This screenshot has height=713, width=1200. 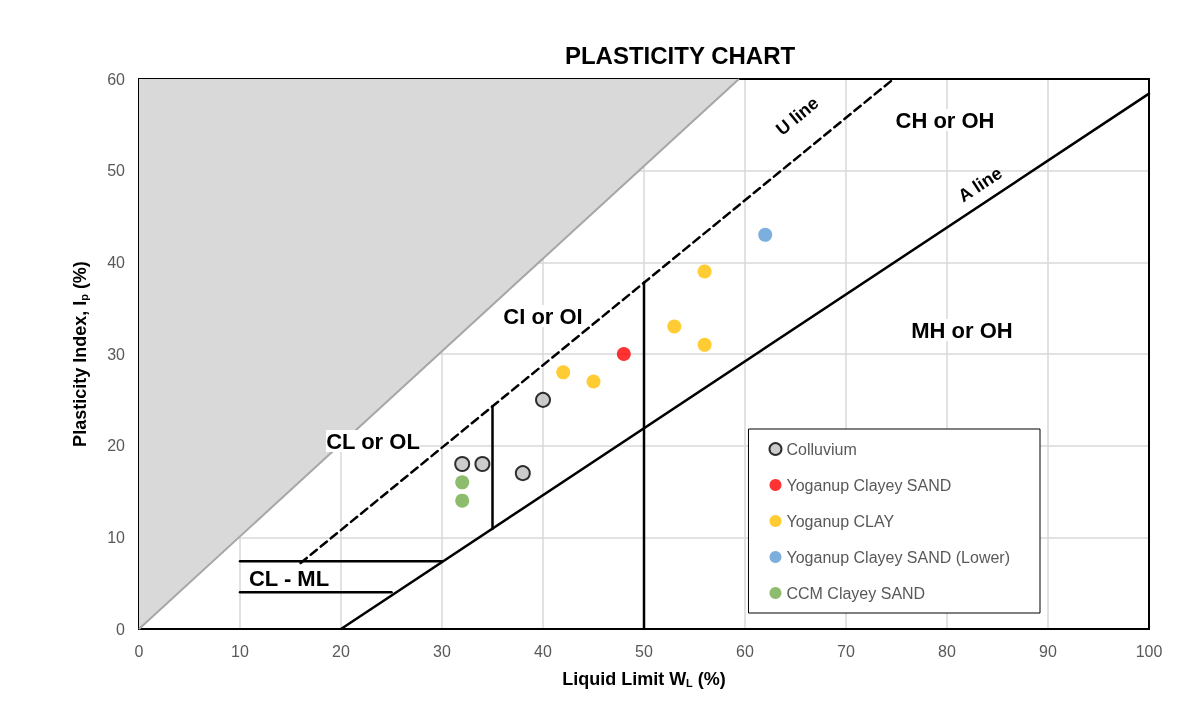 What do you see at coordinates (442, 651) in the screenshot?
I see `x-tick-label: 30` at bounding box center [442, 651].